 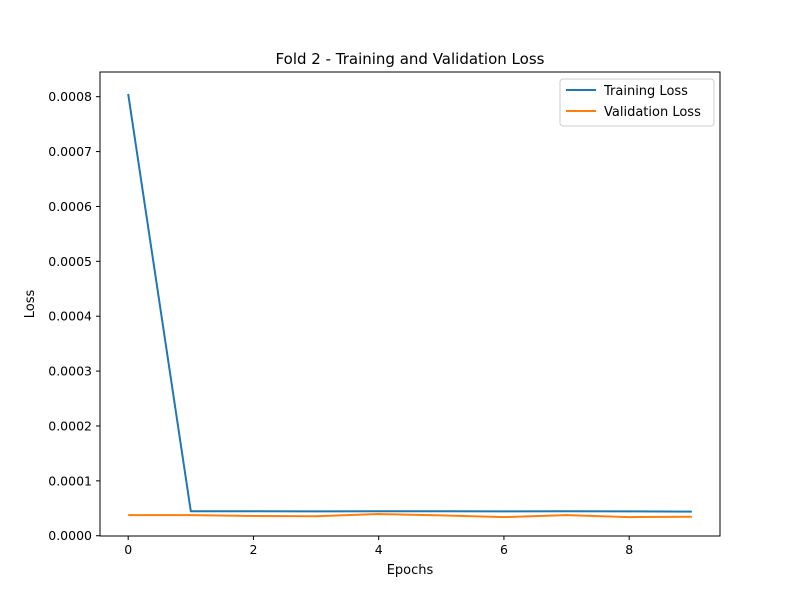 What do you see at coordinates (70, 151) in the screenshot?
I see `y-tick-label: 0.0007` at bounding box center [70, 151].